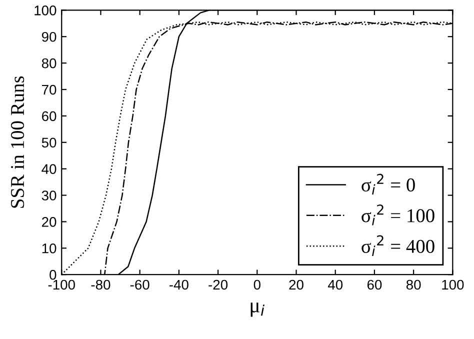 The width and height of the screenshot is (474, 339). I want to click on x-tick-label: -60, so click(140, 285).